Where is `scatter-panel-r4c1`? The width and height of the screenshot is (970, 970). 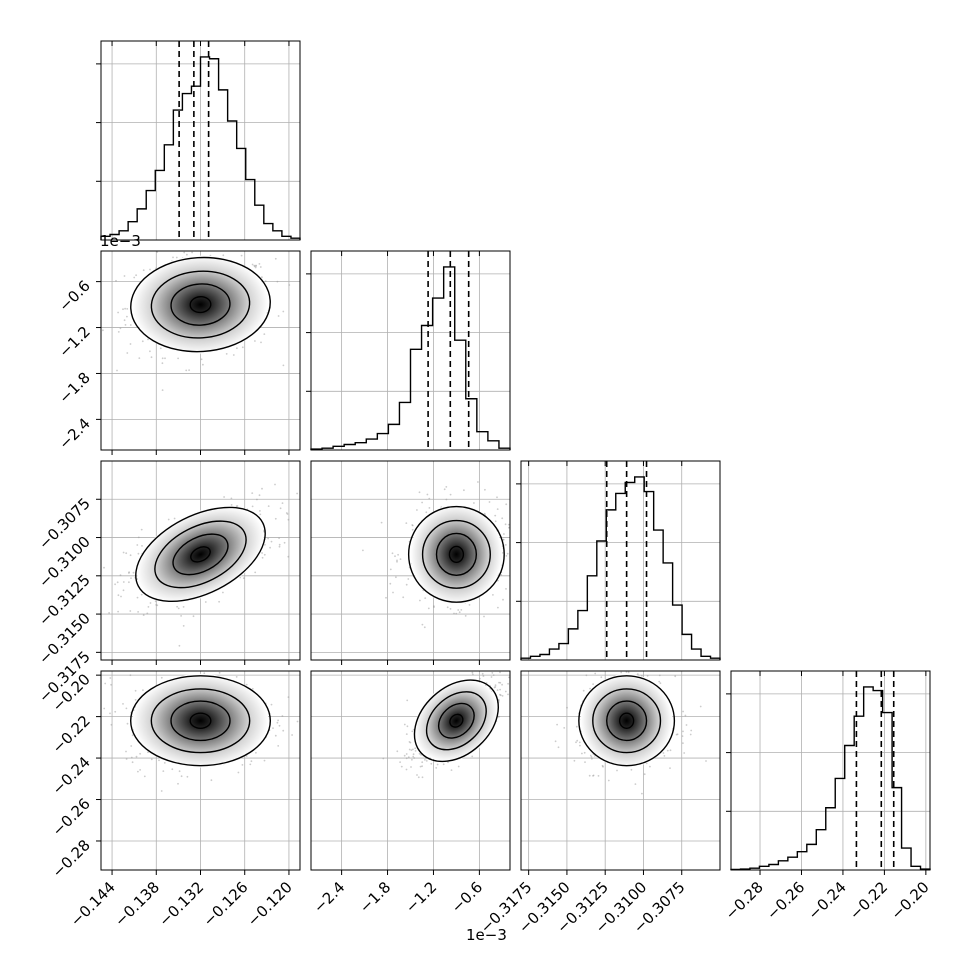 scatter-panel-r4c1 is located at coordinates (200, 770).